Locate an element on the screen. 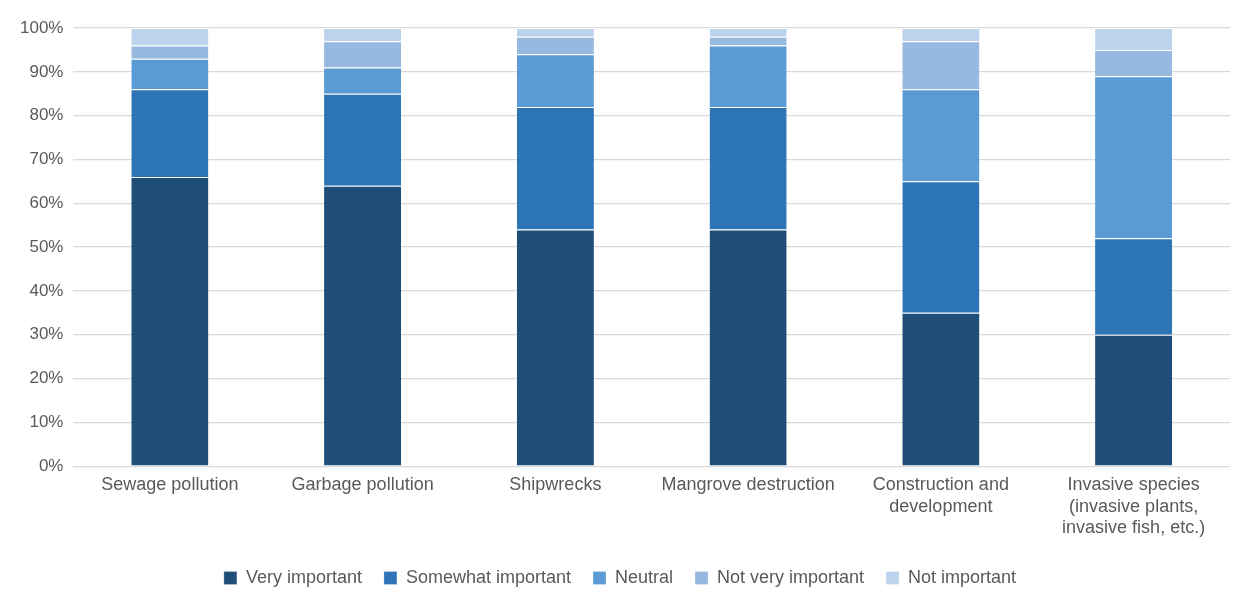 This screenshot has width=1250, height=615. y-tick-label: 50% is located at coordinates (46, 246).